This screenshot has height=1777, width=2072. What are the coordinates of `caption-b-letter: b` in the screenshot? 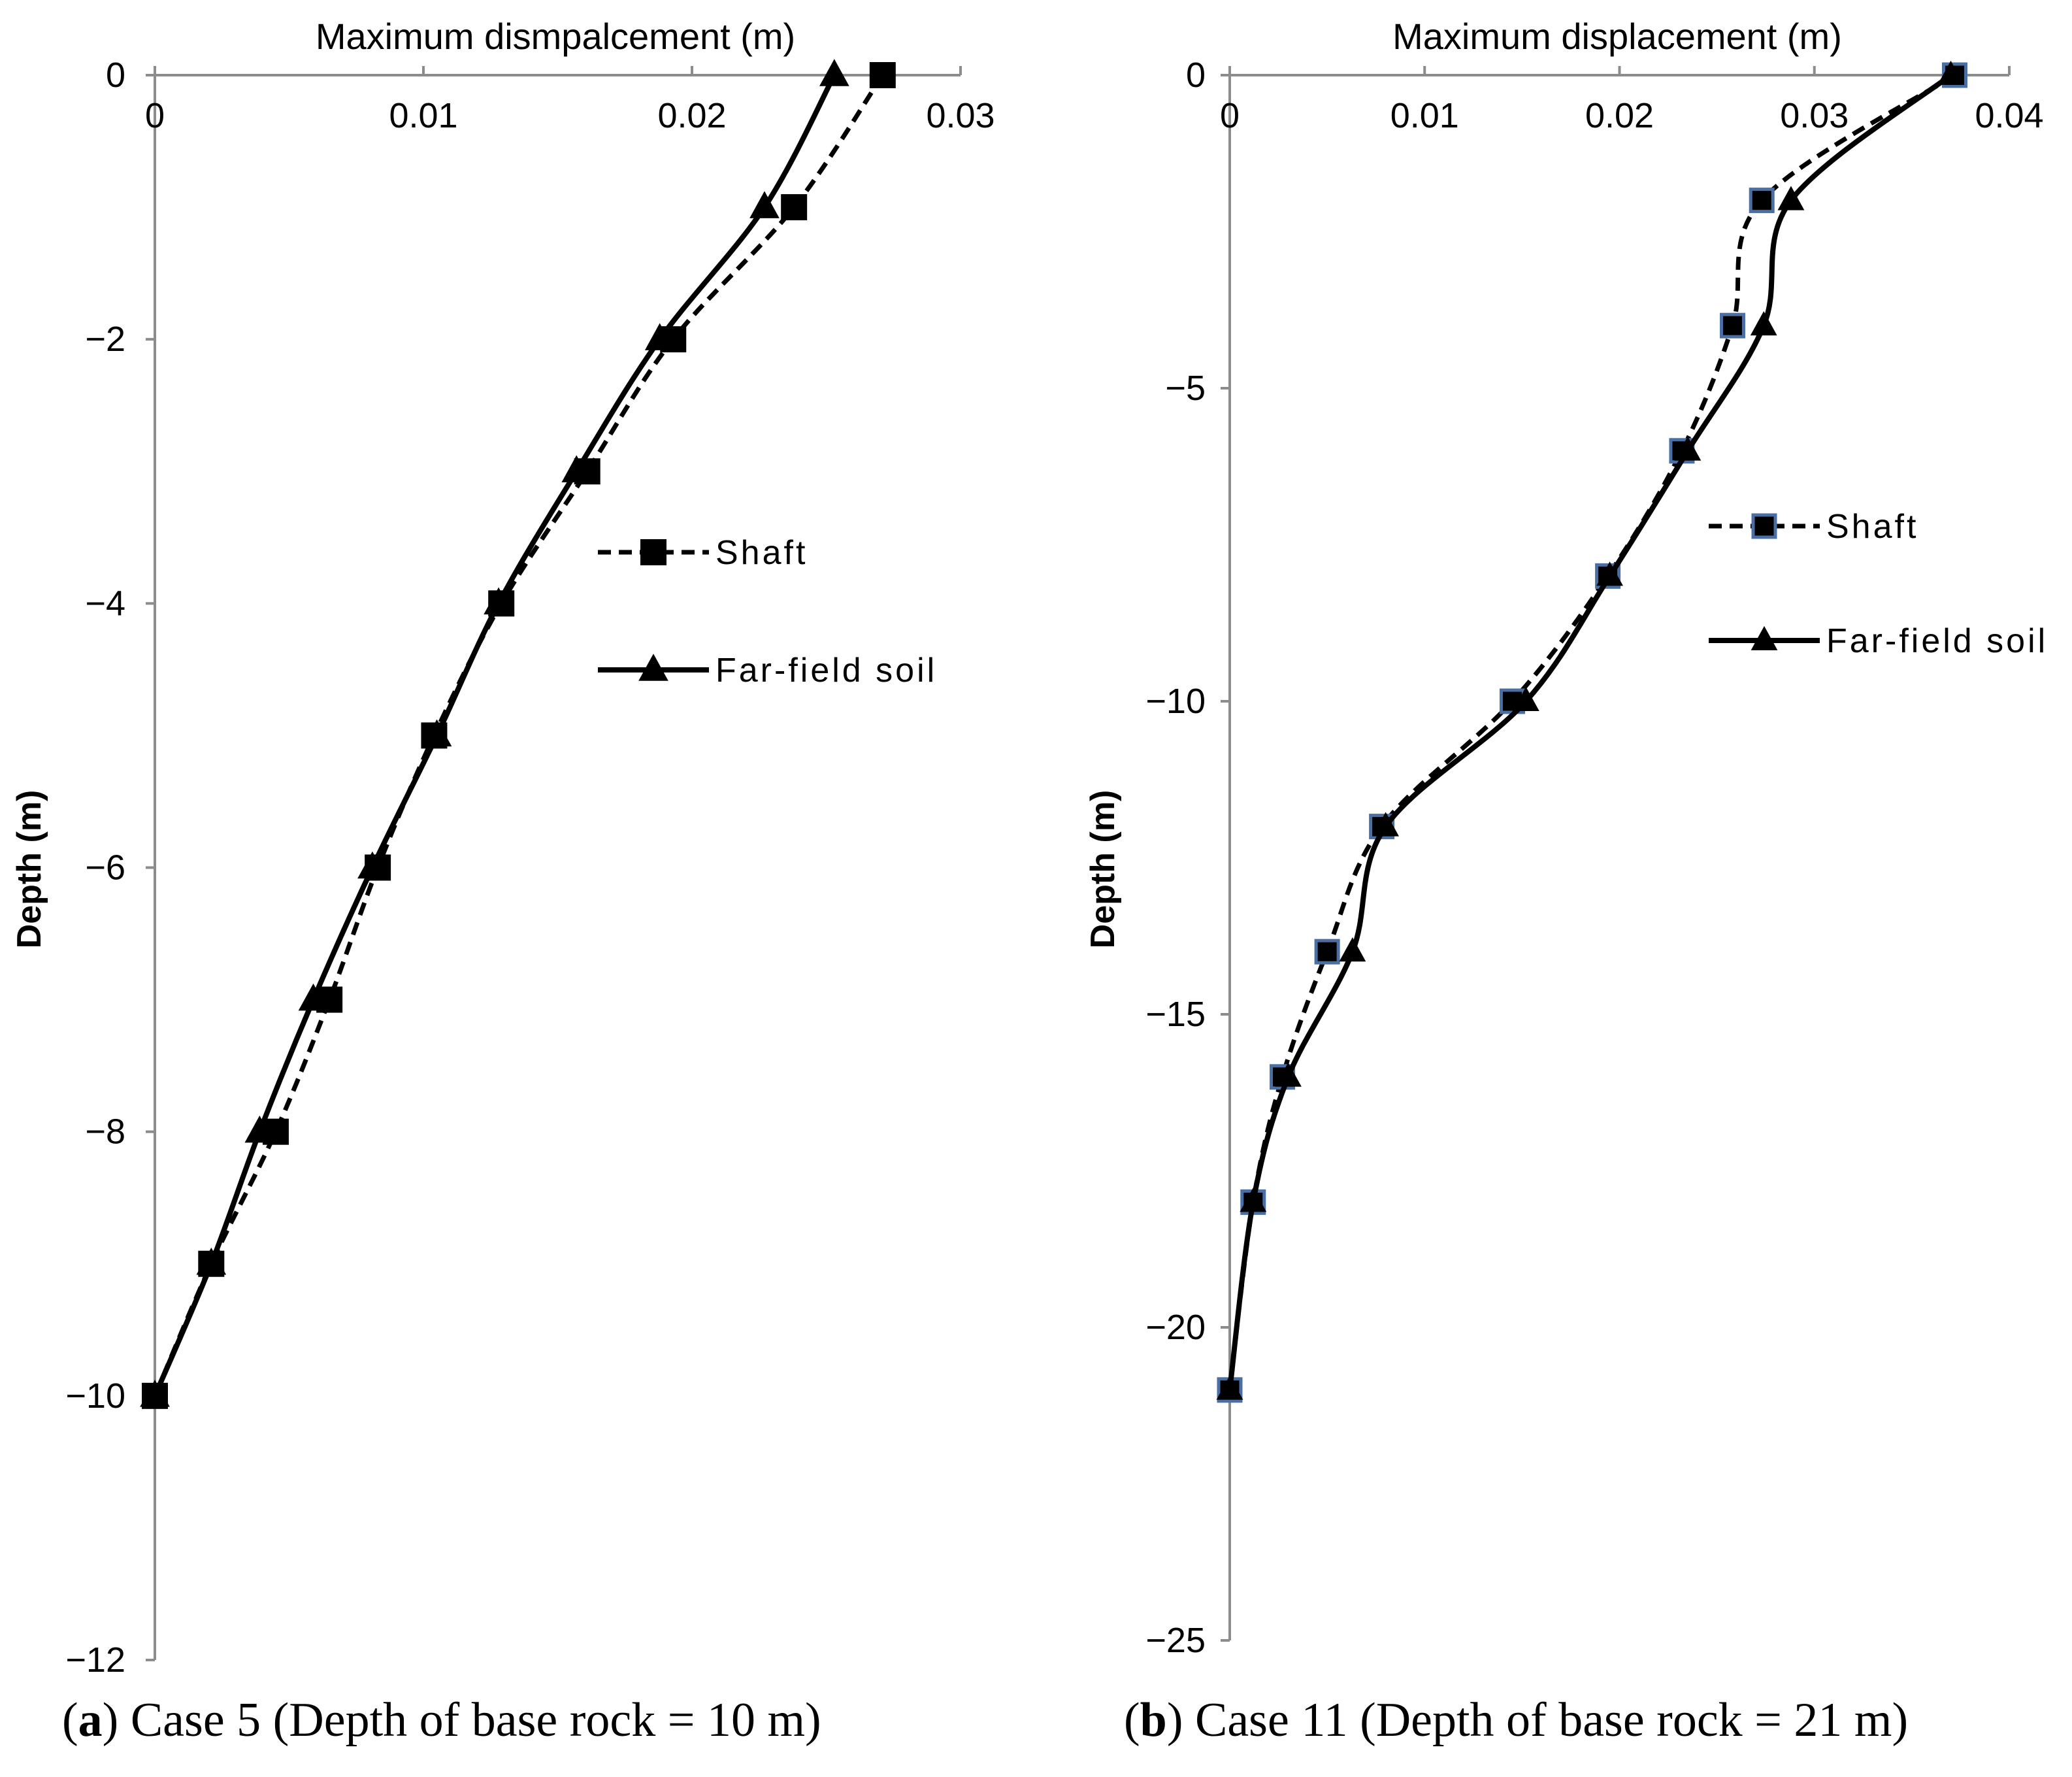 It's located at (1153, 1720).